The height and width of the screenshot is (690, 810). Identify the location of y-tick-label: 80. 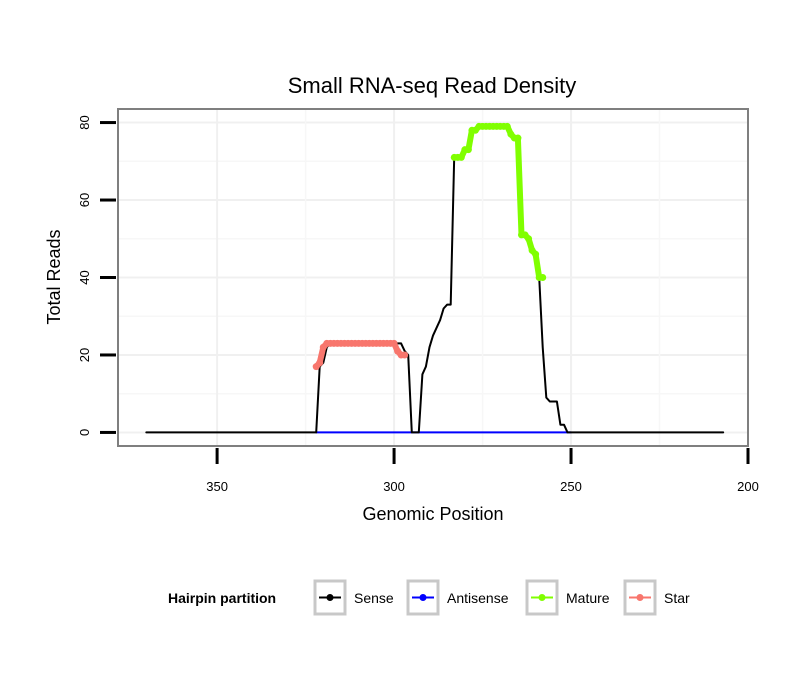
(84, 122).